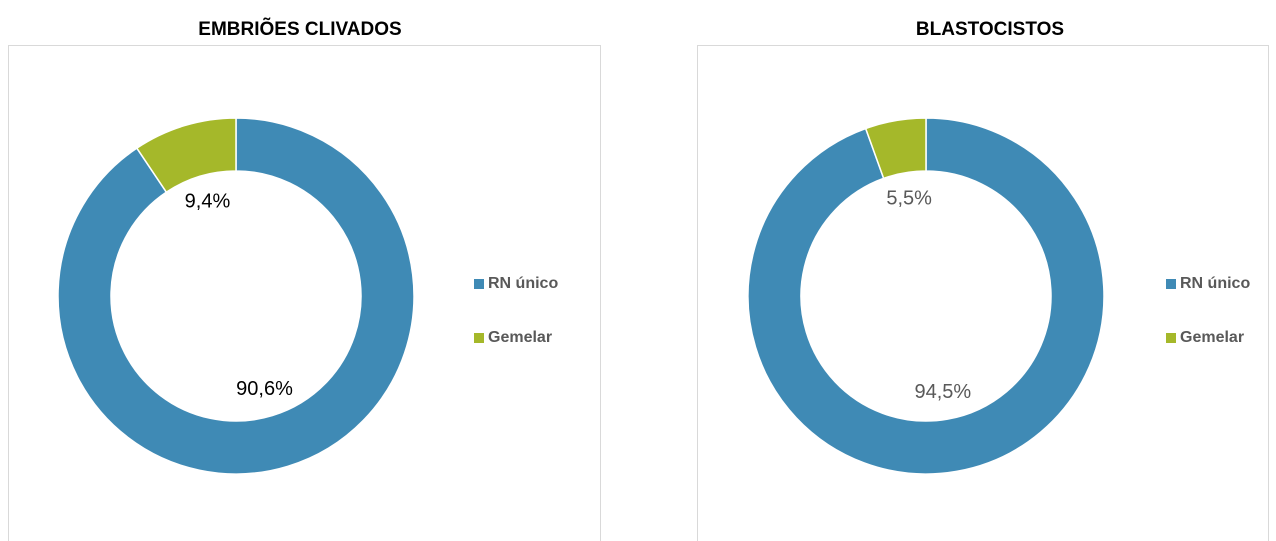 The image size is (1276, 541). Describe the element at coordinates (299, 29) in the screenshot. I see `chart-title: EMBRIÕES CLIVADOS` at that location.